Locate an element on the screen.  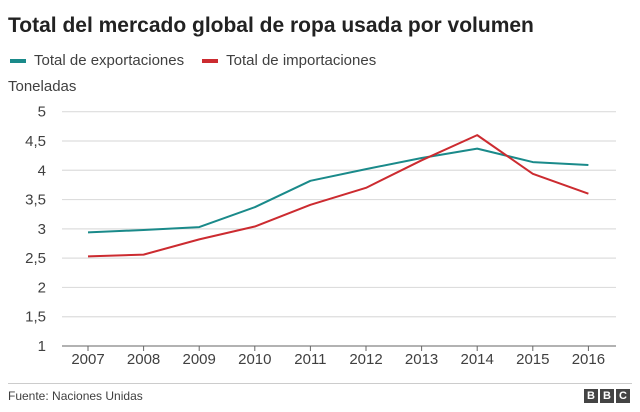
x-tick-label: 2013 is located at coordinates (421, 359).